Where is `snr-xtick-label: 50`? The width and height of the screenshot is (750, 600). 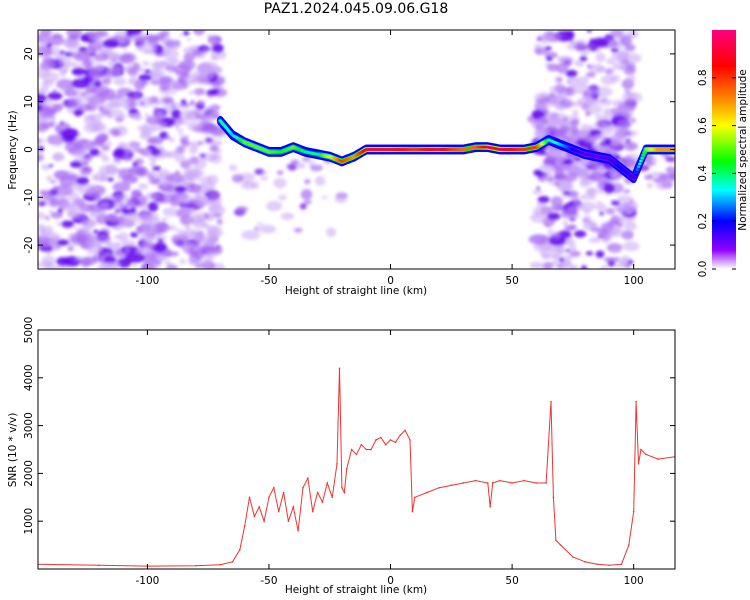
snr-xtick-label: 50 is located at coordinates (511, 581).